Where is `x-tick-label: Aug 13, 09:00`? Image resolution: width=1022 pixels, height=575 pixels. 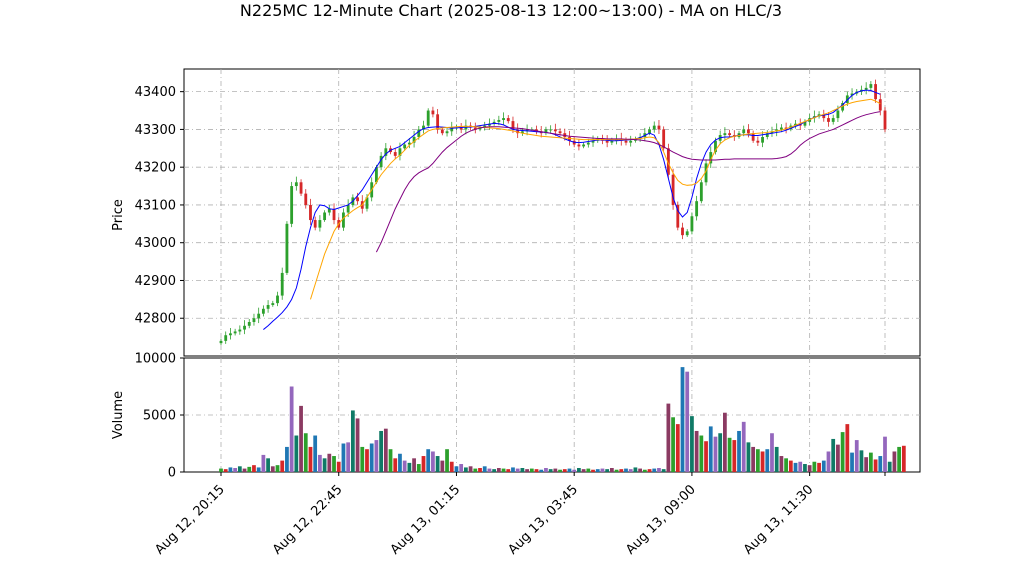 x-tick-label: Aug 13, 09:00 is located at coordinates (661, 520).